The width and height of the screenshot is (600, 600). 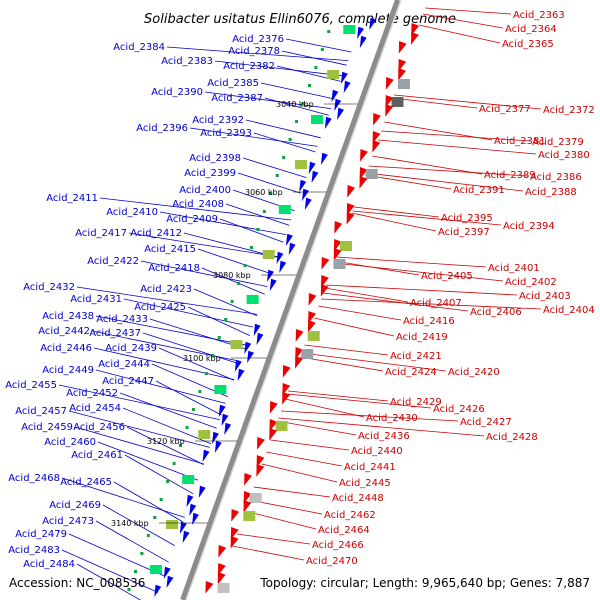 What do you see at coordinates (514, 268) in the screenshot?
I see `gene-label-acid-2401: Acid_2401` at bounding box center [514, 268].